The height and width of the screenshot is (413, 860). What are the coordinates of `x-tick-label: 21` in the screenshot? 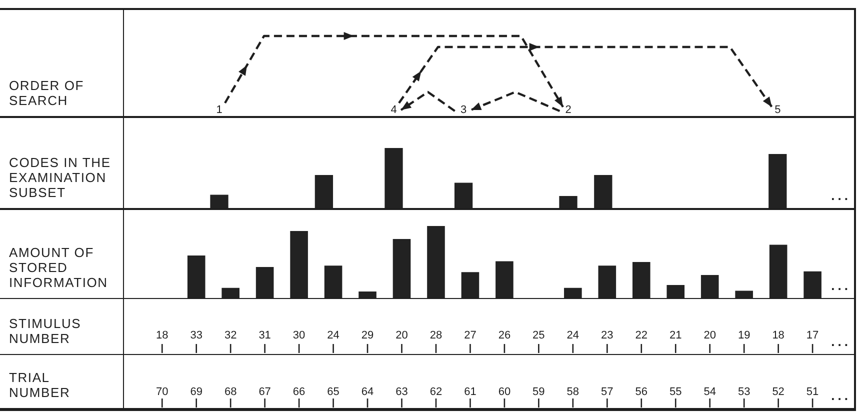 It's located at (675, 336).